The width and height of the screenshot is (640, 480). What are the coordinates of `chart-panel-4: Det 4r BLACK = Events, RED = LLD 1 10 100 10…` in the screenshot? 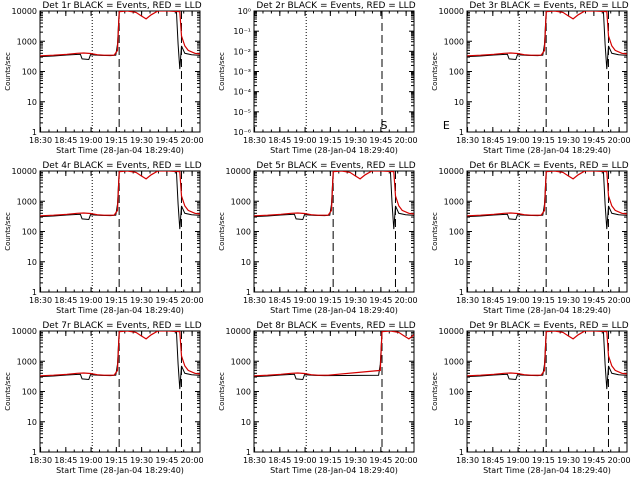 It's located at (104, 238).